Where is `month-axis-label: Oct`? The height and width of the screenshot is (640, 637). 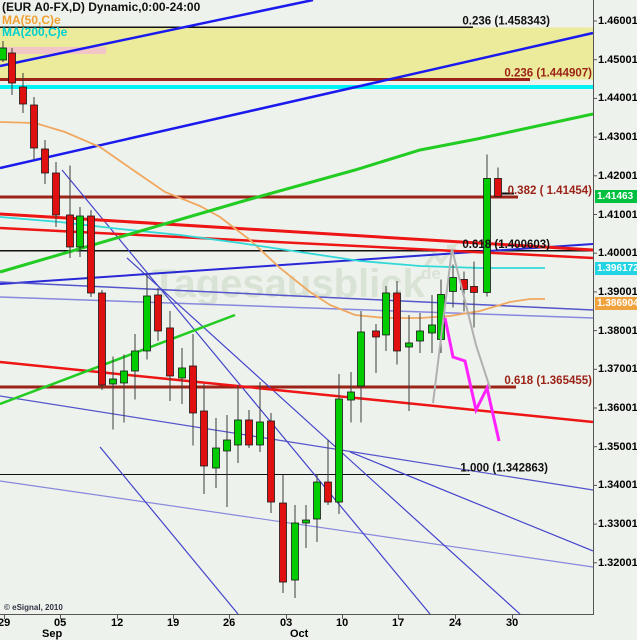
month-axis-label: Oct is located at coordinates (299, 634).